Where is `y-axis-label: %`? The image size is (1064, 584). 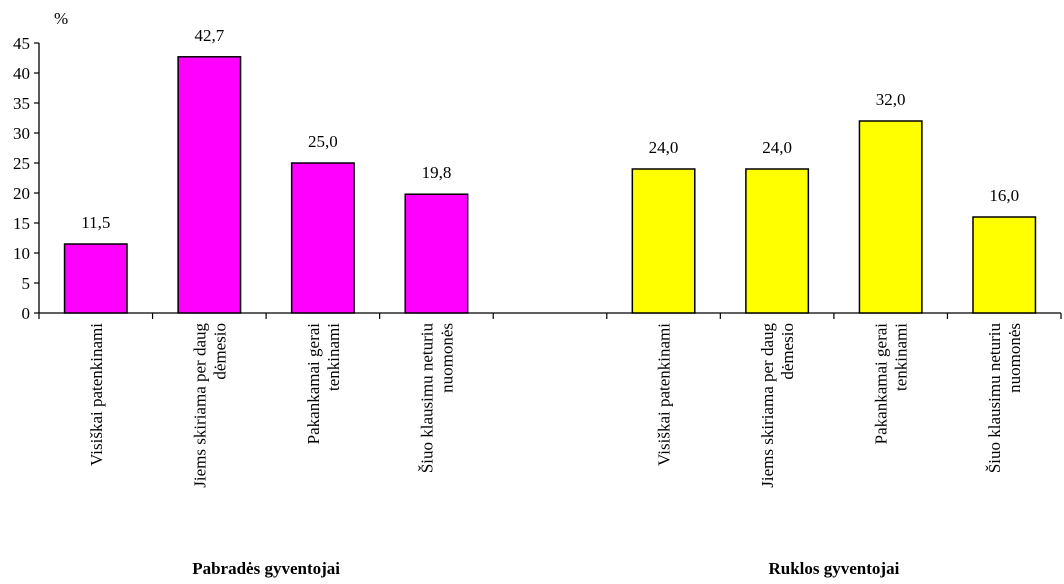
y-axis-label: % is located at coordinates (61, 18).